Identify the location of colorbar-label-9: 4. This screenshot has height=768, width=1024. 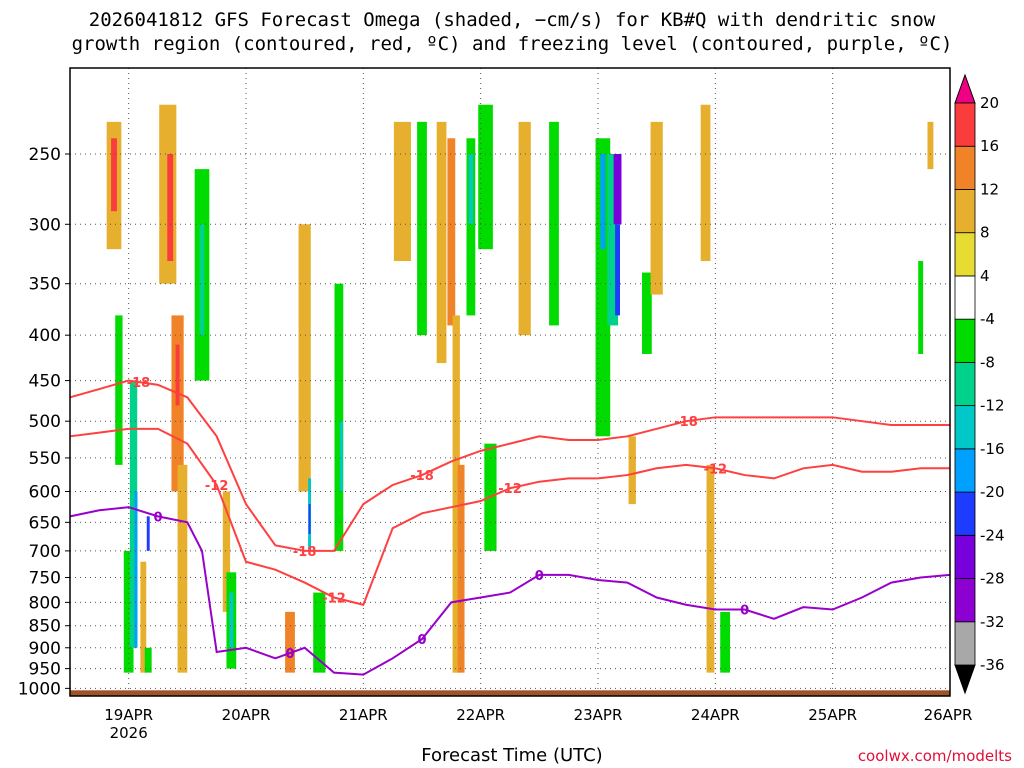
(985, 276).